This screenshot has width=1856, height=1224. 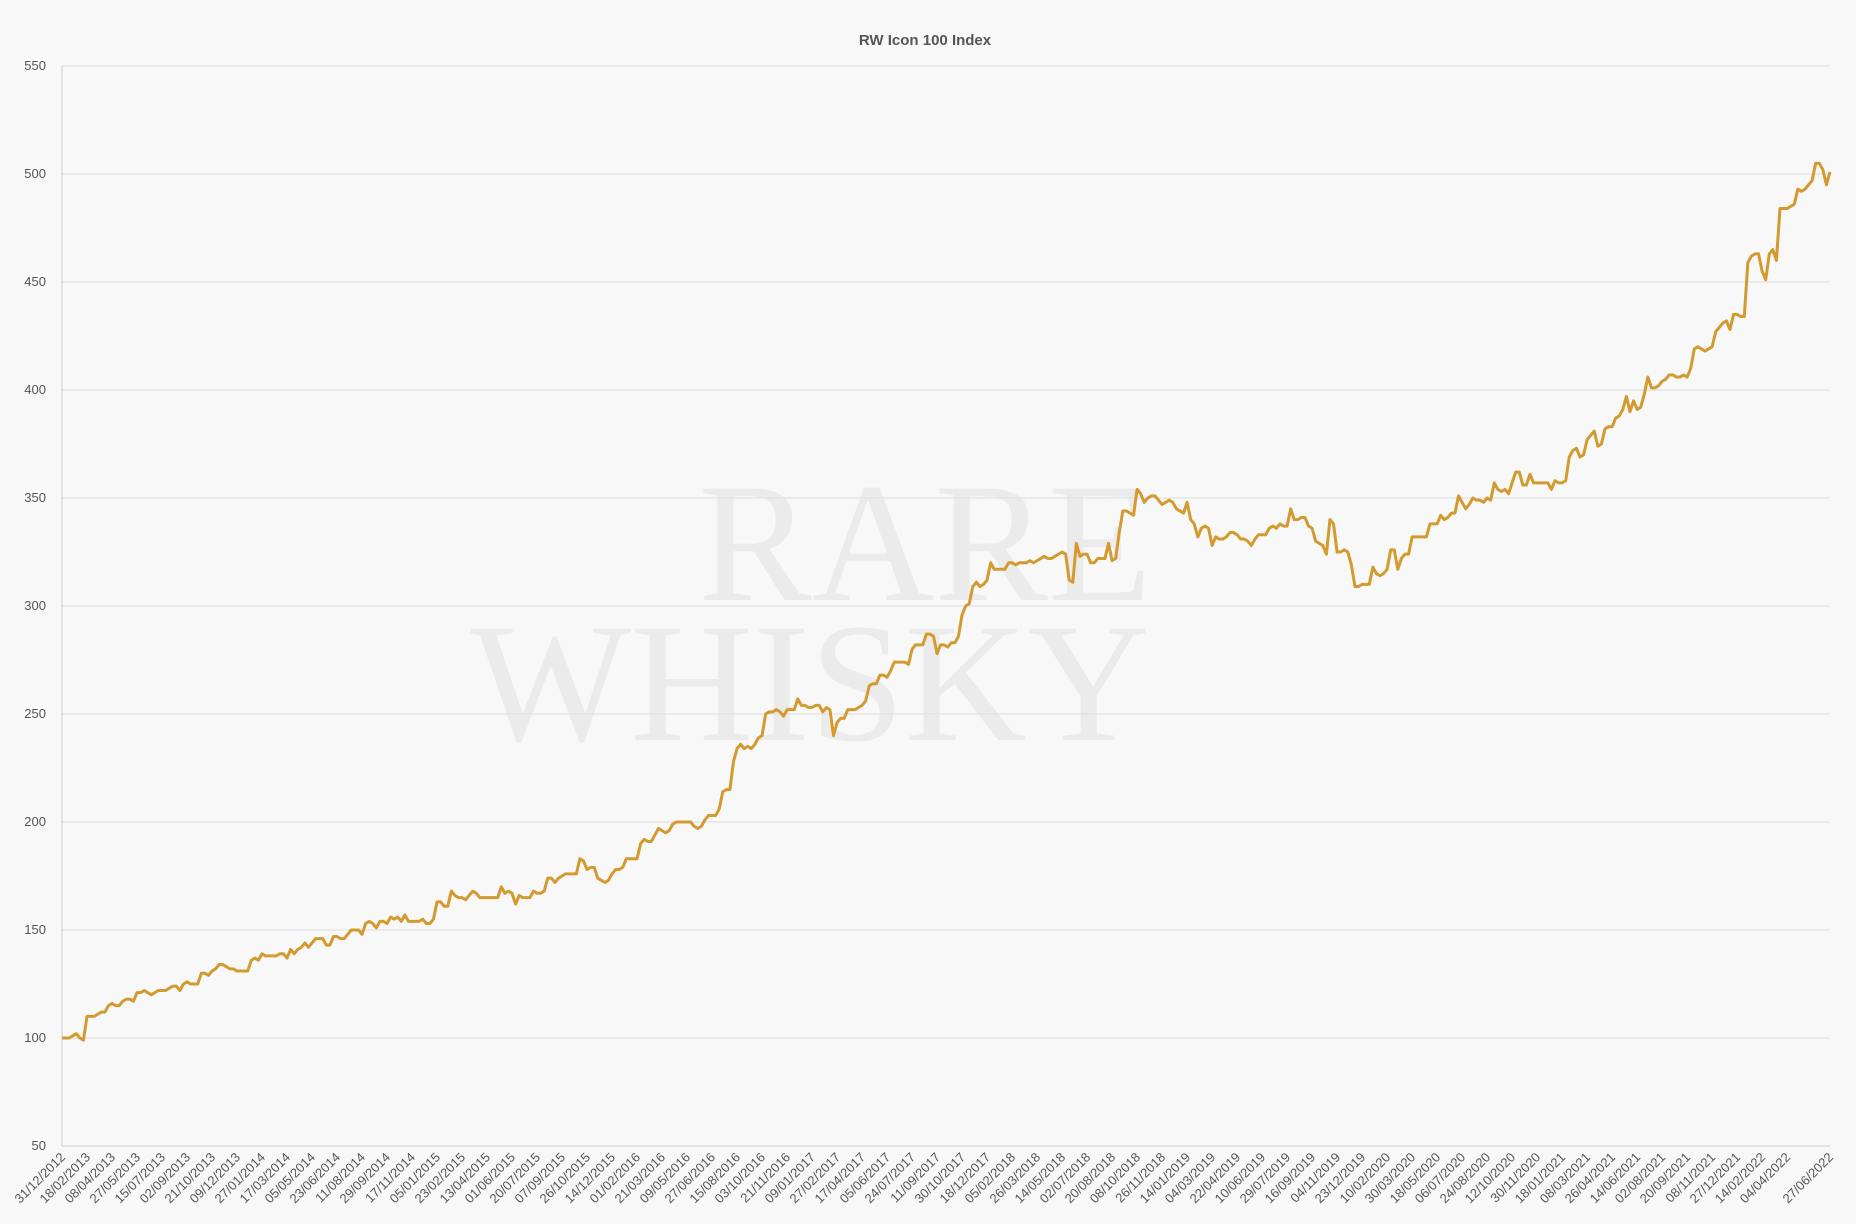 I want to click on y-tick-label: 450, so click(x=35, y=281).